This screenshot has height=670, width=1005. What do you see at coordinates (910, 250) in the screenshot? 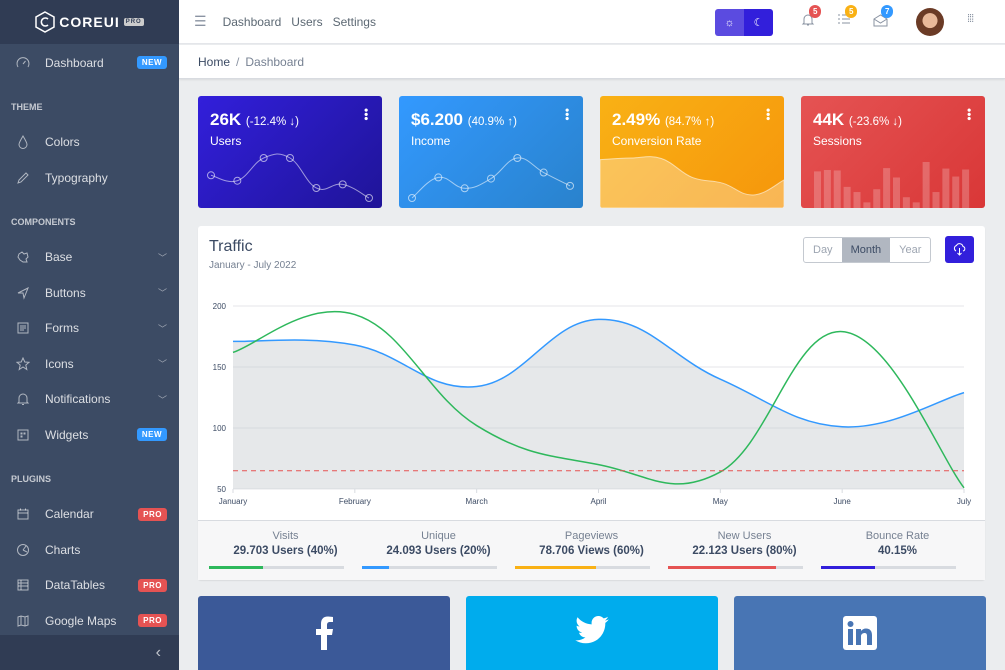
I see `period-year-button: Year` at bounding box center [910, 250].